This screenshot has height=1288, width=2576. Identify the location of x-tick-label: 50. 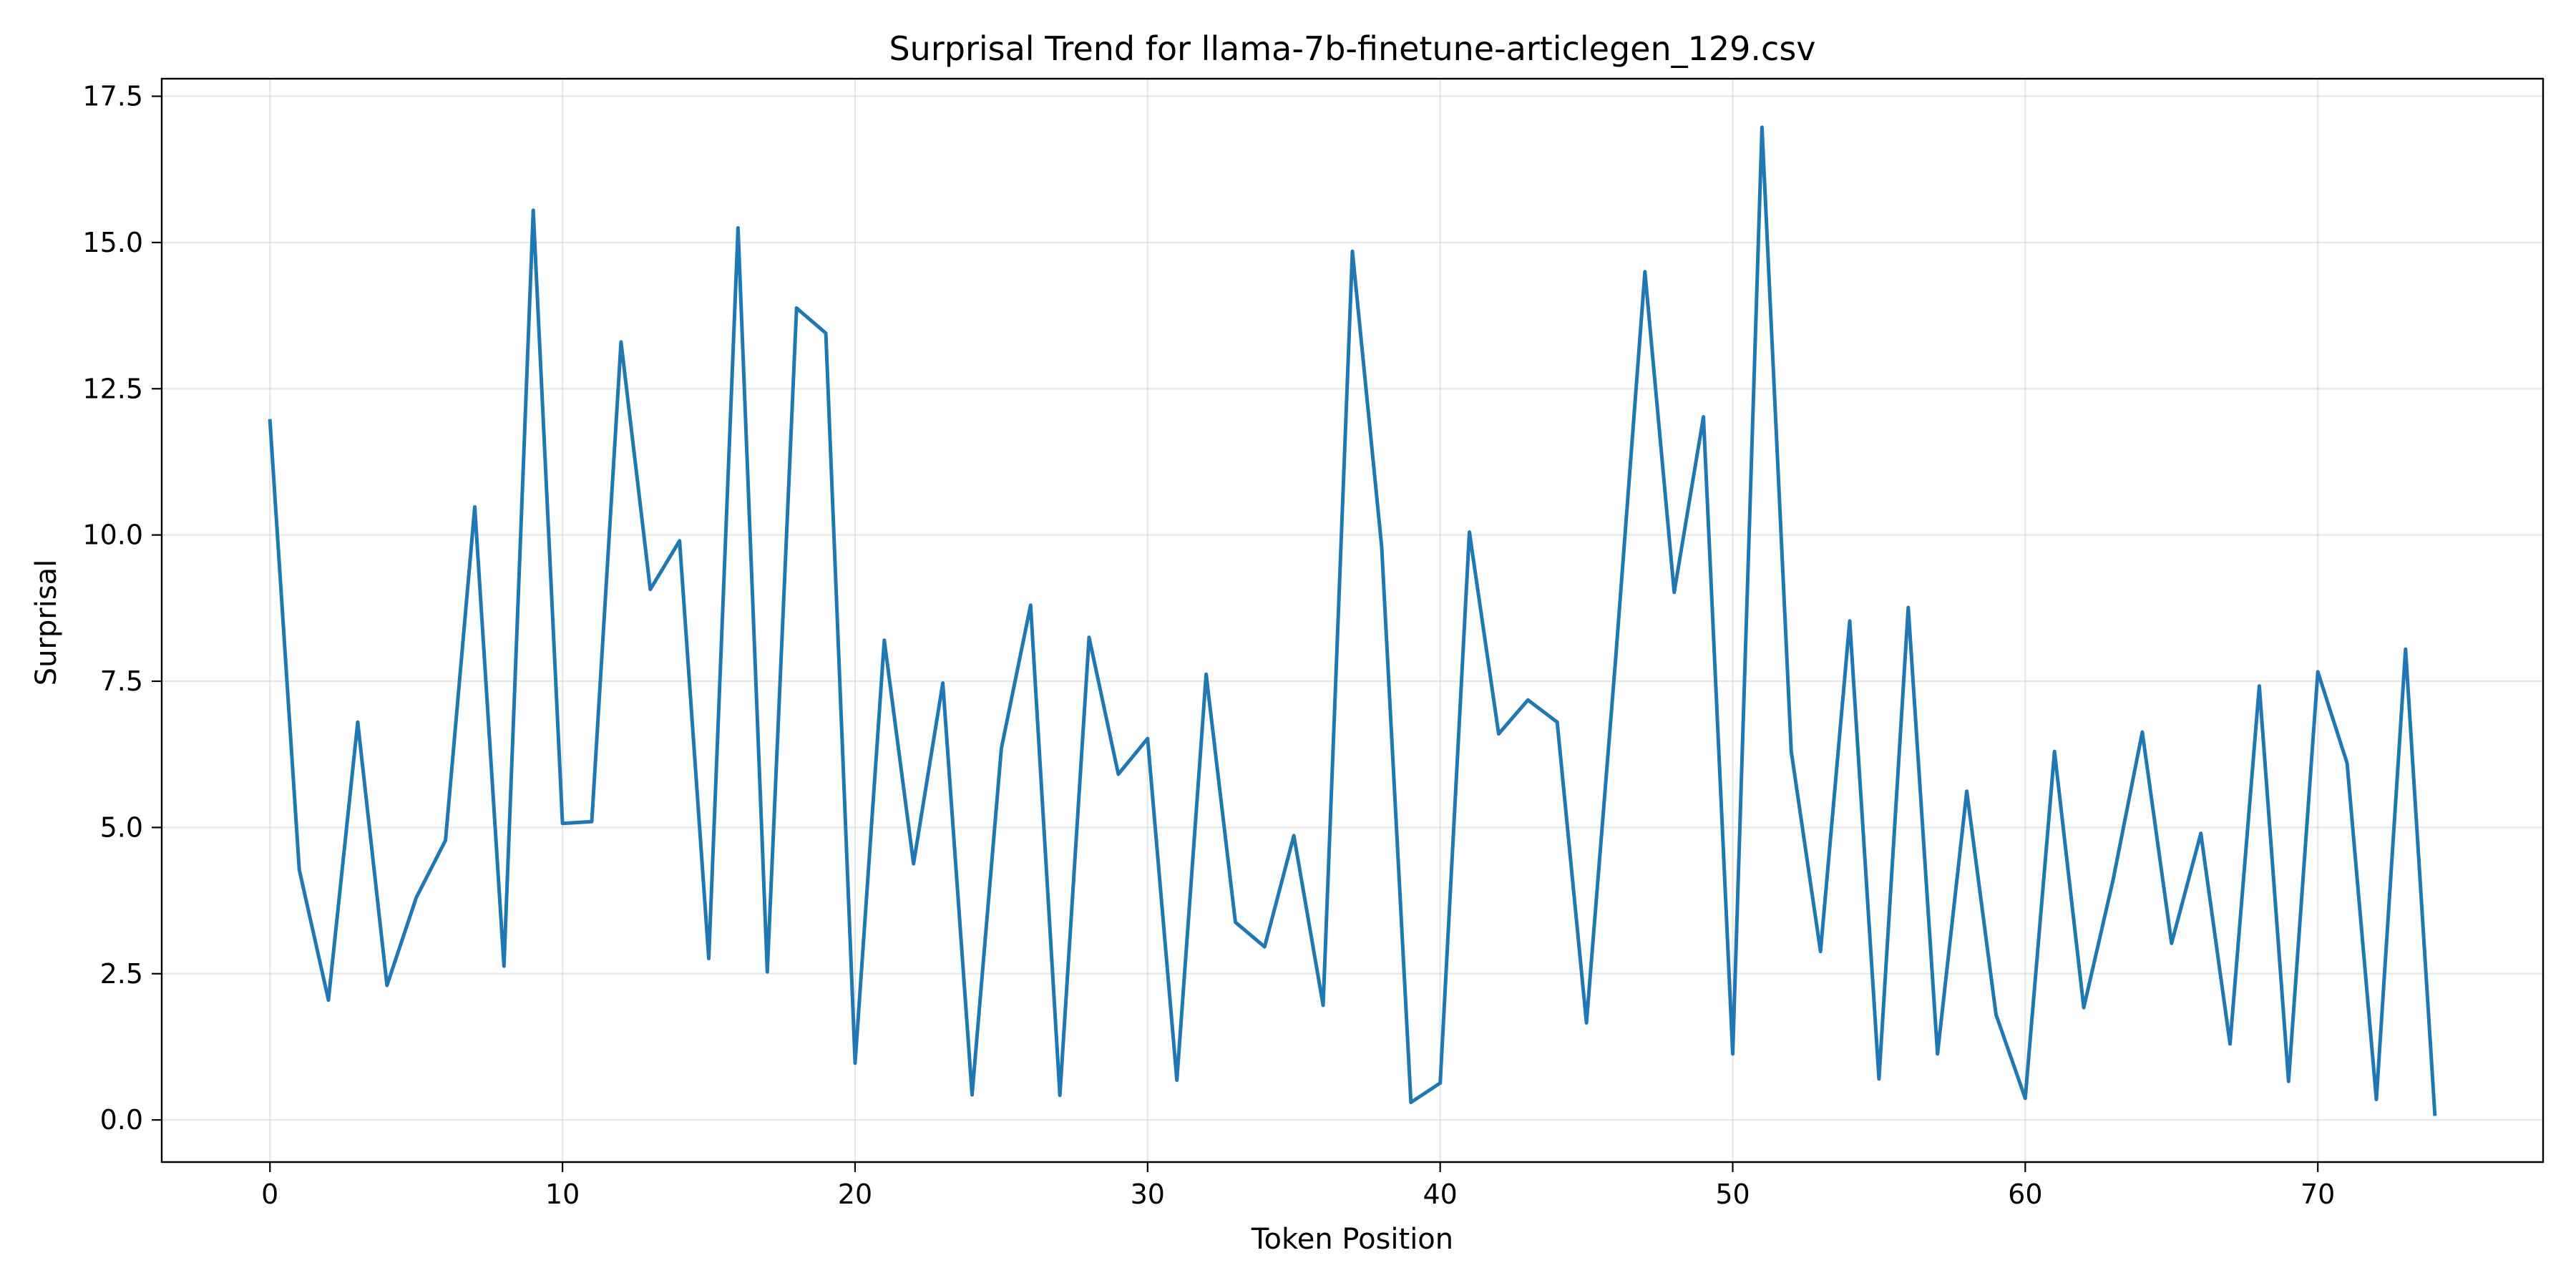
(1732, 1194).